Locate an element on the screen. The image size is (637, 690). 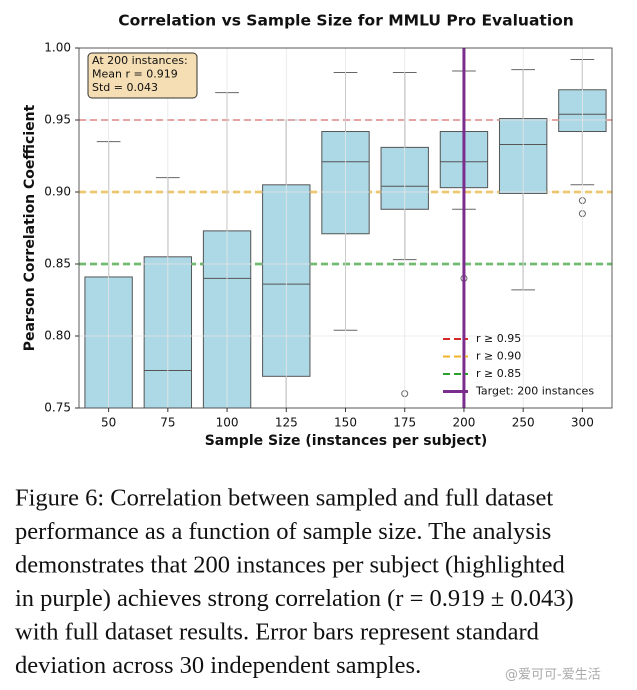
x-axis-label: Sample Size (instances per subject) is located at coordinates (346, 441).